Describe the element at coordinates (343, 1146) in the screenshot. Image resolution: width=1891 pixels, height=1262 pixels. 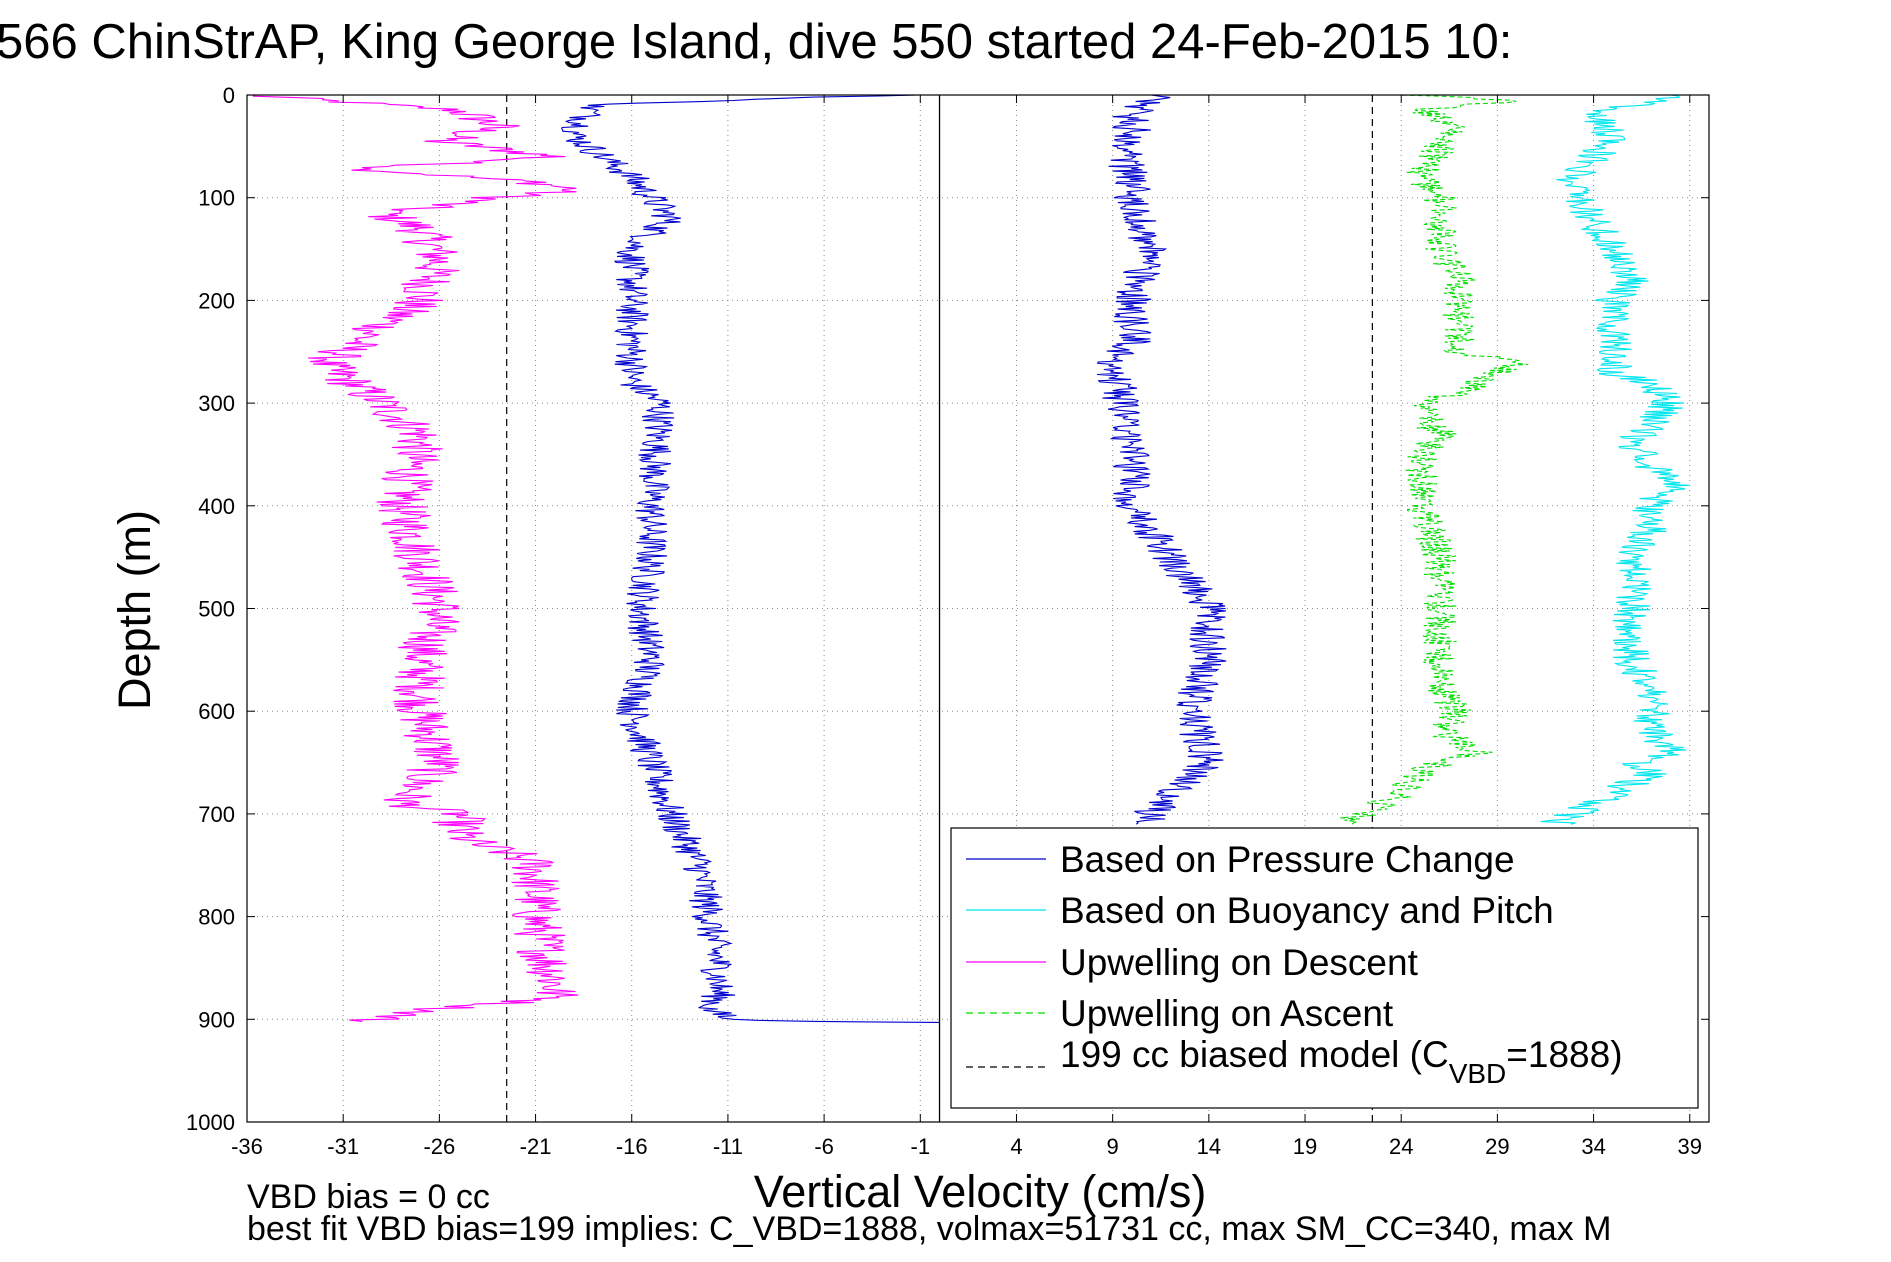
I see `x-tick-label: -31` at that location.